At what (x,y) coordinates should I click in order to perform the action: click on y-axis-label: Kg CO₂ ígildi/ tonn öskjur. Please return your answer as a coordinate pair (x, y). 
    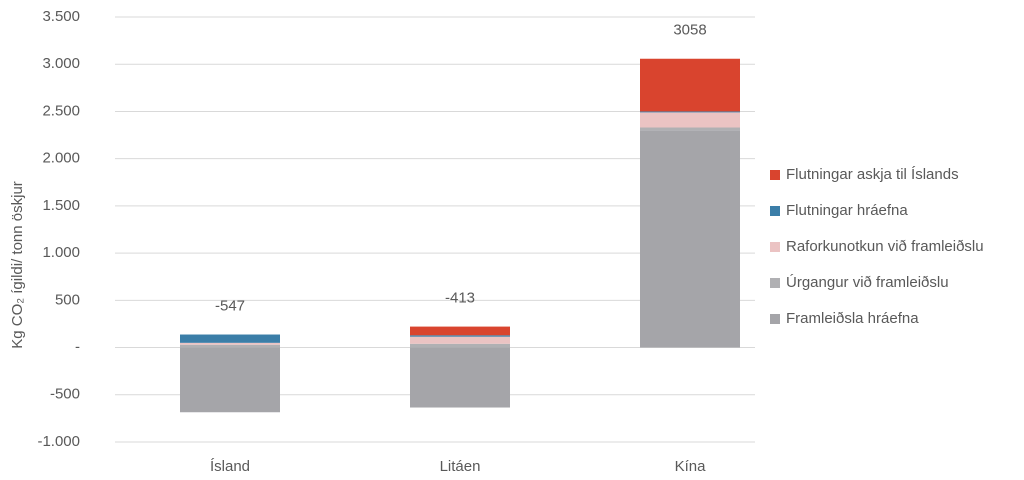
    Looking at the image, I should click on (17, 265).